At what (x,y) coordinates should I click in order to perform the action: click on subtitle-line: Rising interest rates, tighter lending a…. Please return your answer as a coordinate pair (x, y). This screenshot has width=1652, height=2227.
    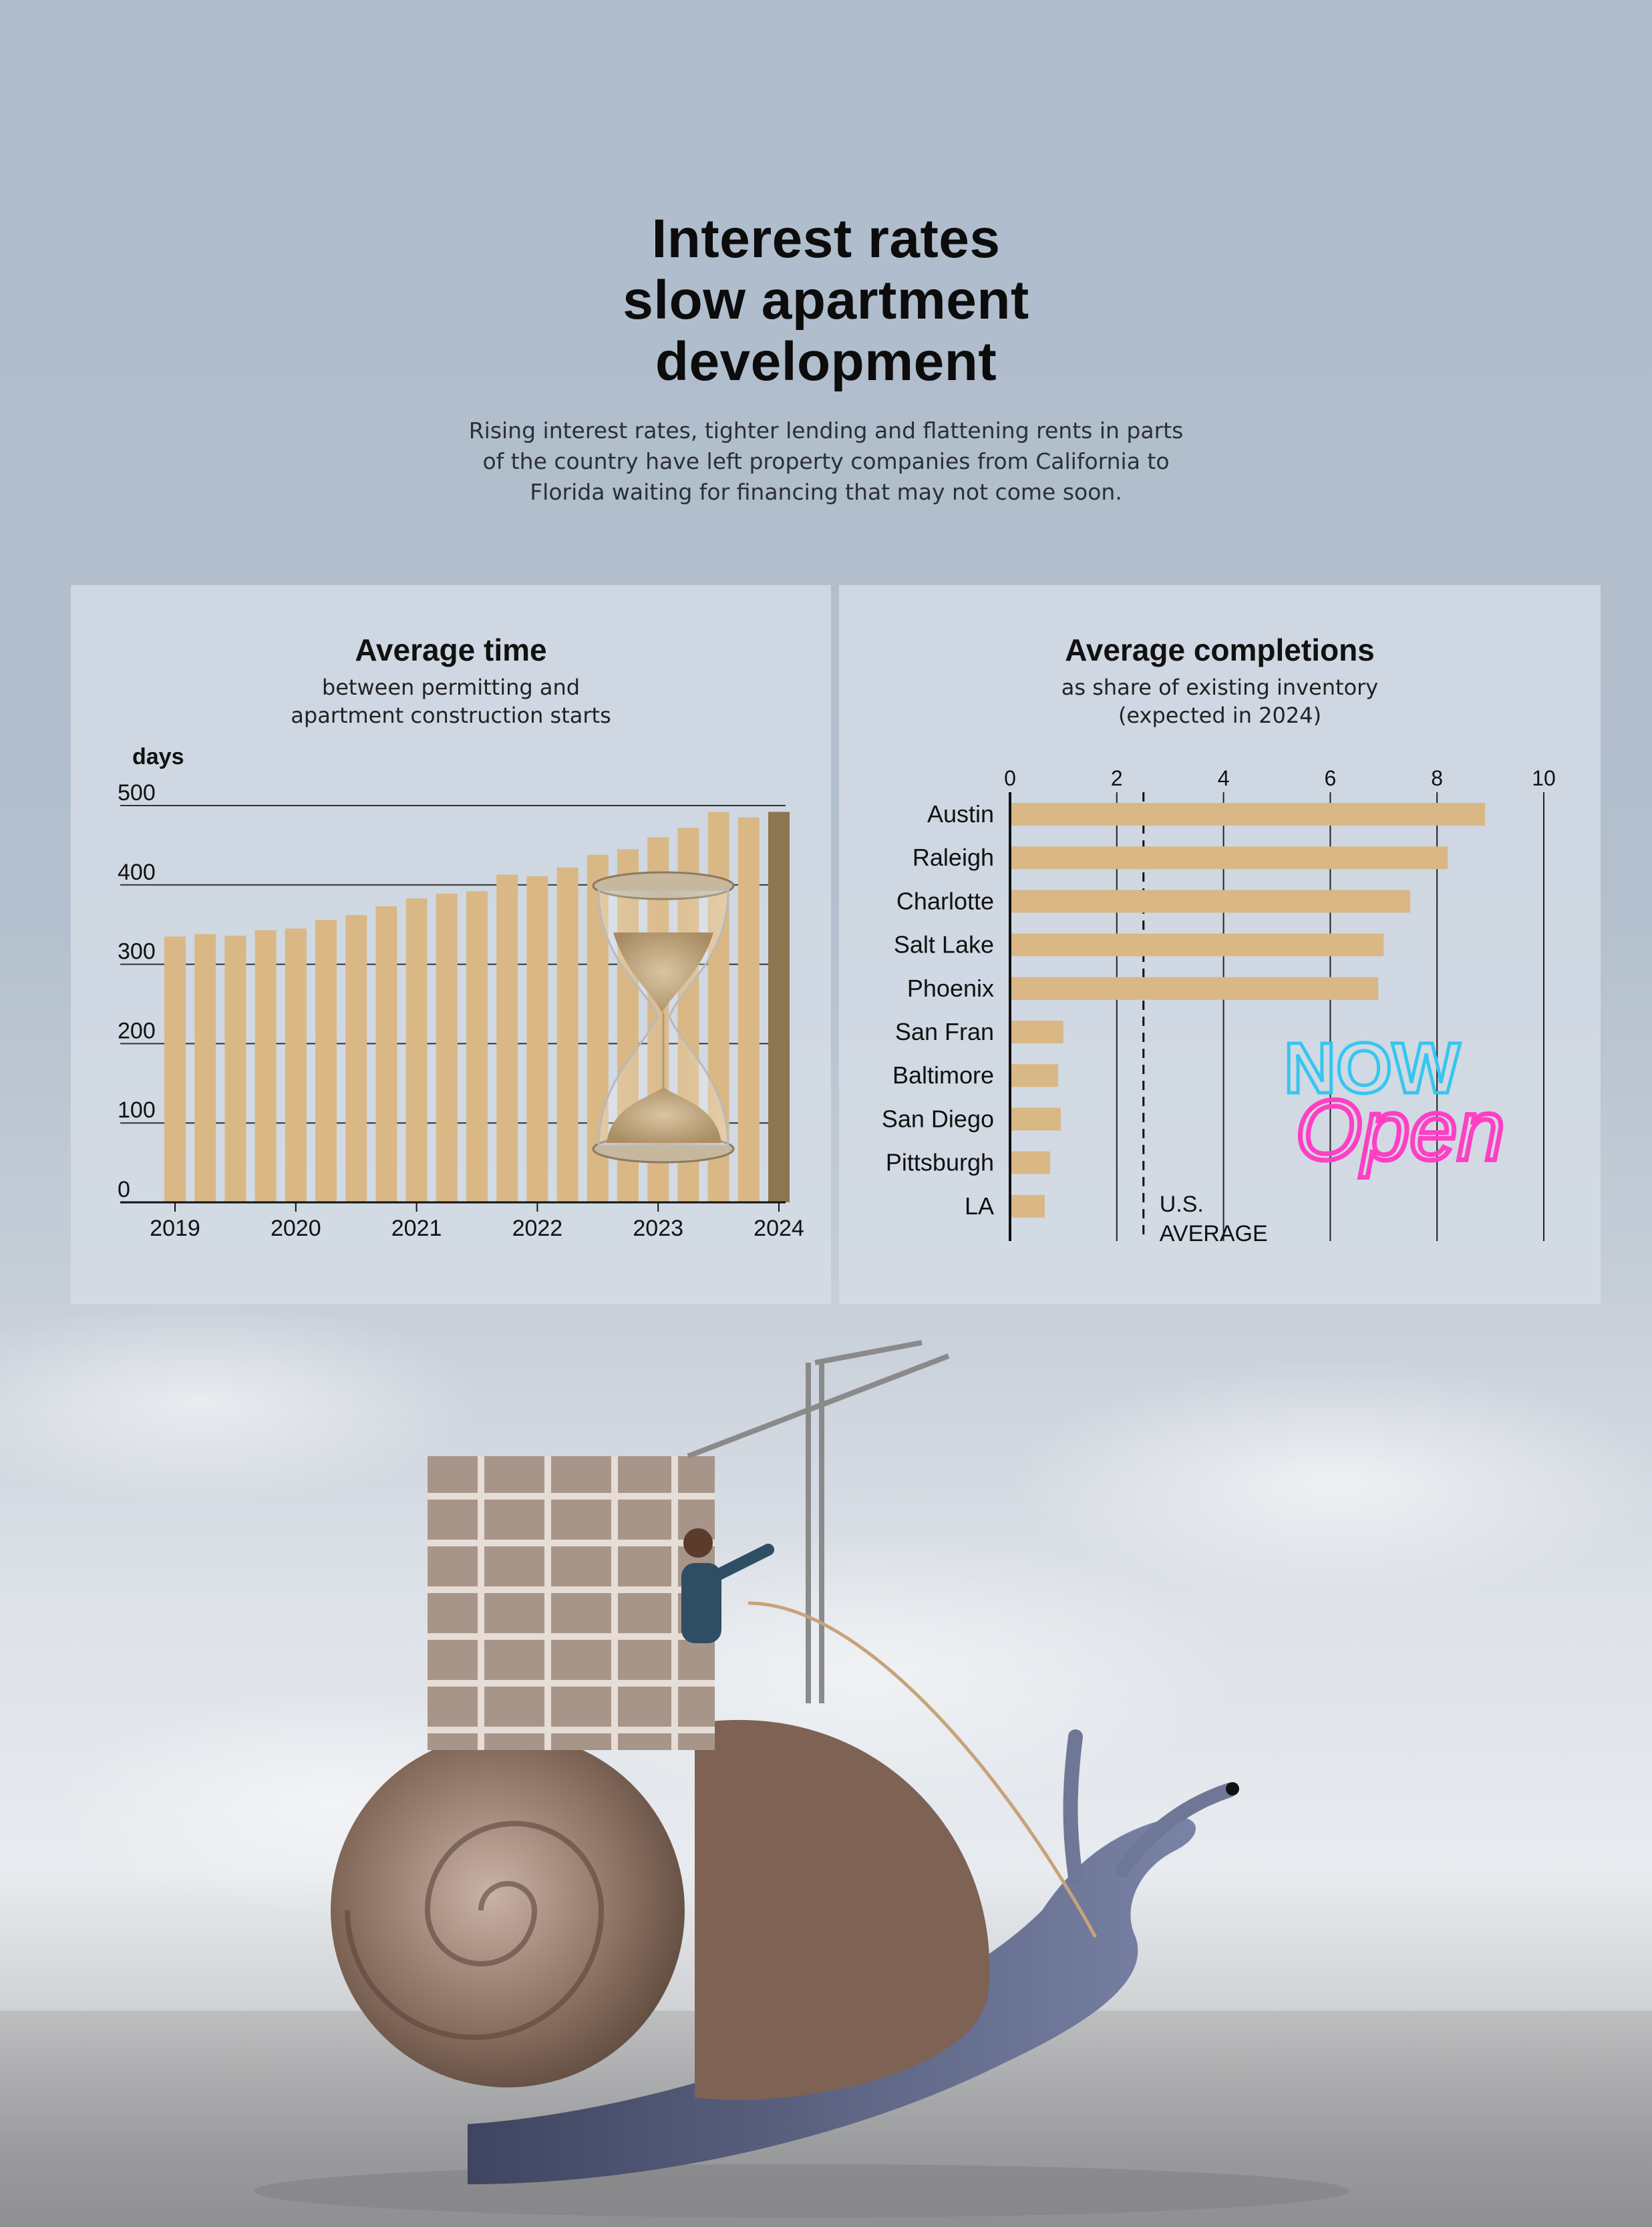
    Looking at the image, I should click on (826, 430).